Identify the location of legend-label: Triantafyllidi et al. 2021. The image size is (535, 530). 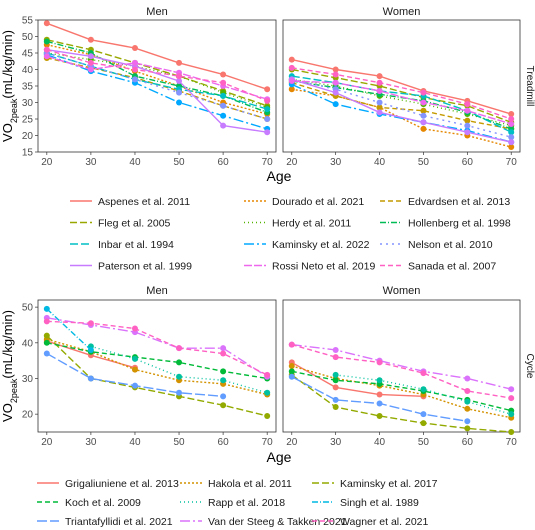
(119, 522).